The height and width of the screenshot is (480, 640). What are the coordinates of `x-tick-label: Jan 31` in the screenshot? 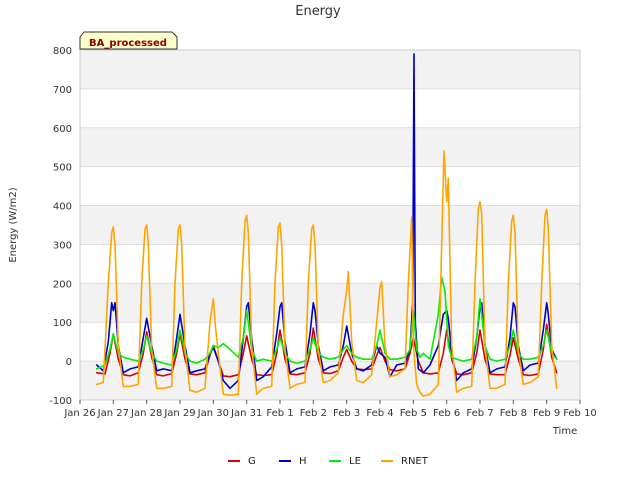 It's located at (246, 413).